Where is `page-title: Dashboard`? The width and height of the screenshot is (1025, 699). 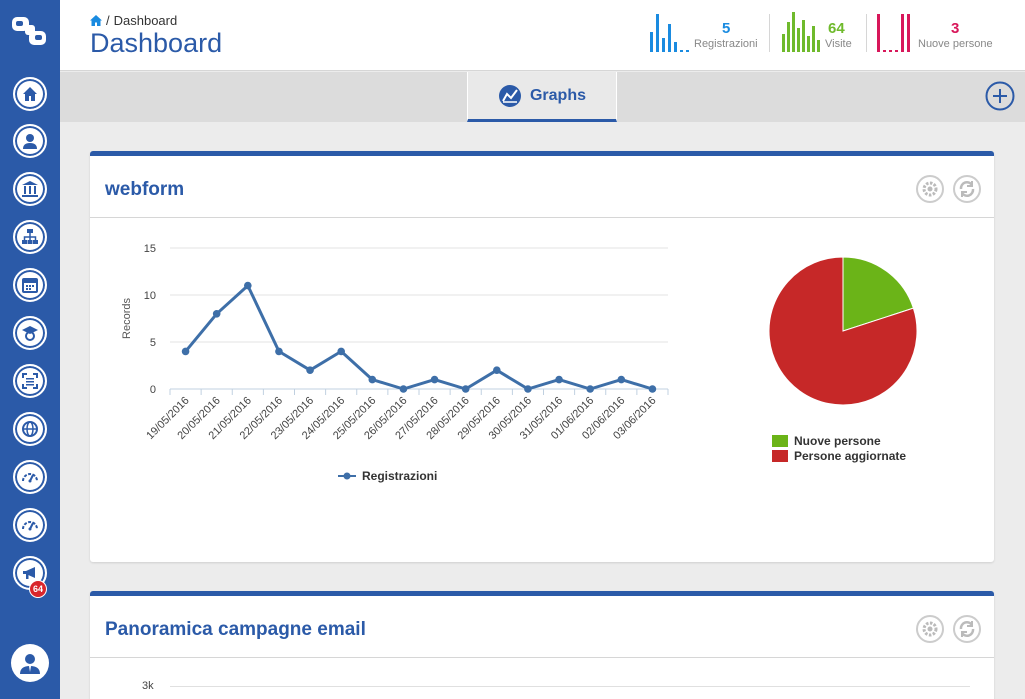
page-title: Dashboard is located at coordinates (156, 43).